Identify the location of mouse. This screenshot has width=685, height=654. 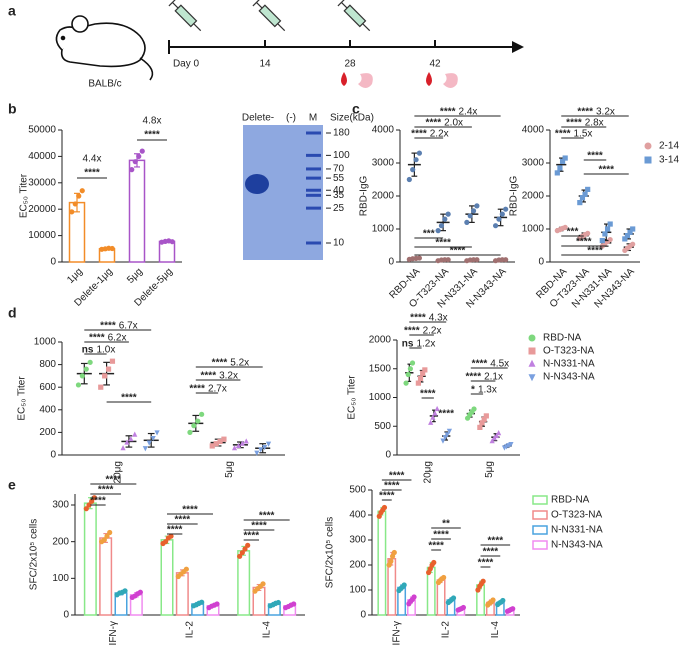
(104, 48).